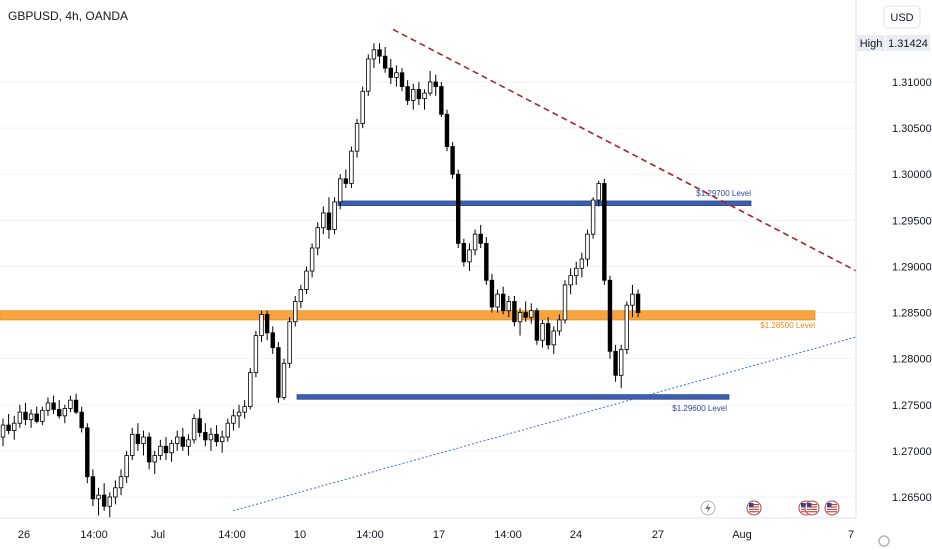 The image size is (932, 550). What do you see at coordinates (912, 360) in the screenshot?
I see `y-tick-label: 1.28000` at bounding box center [912, 360].